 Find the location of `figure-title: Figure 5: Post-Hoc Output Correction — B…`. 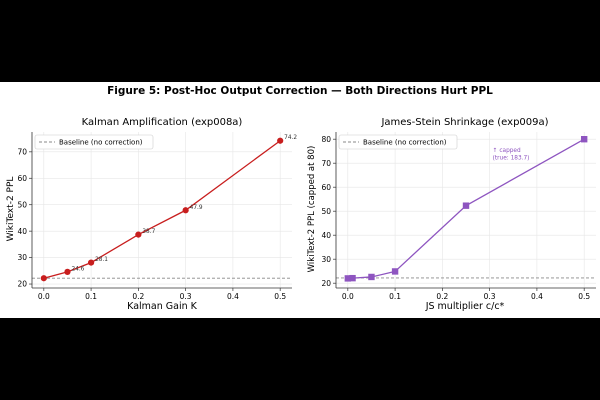

figure-title: Figure 5: Post-Hoc Output Correction — B… is located at coordinates (300, 91).